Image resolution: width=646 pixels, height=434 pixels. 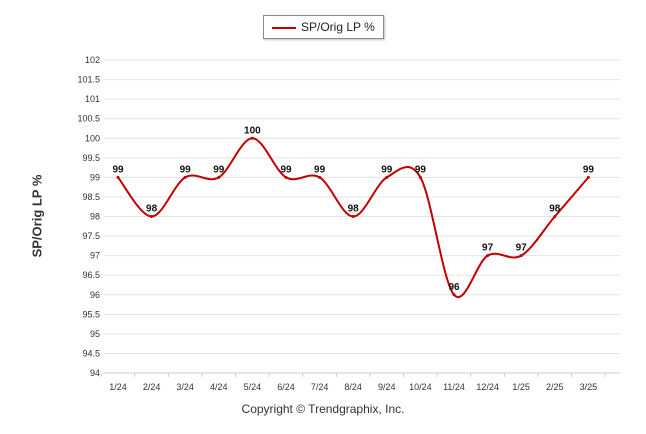 I want to click on y-tick-label: 102, so click(x=92, y=60).